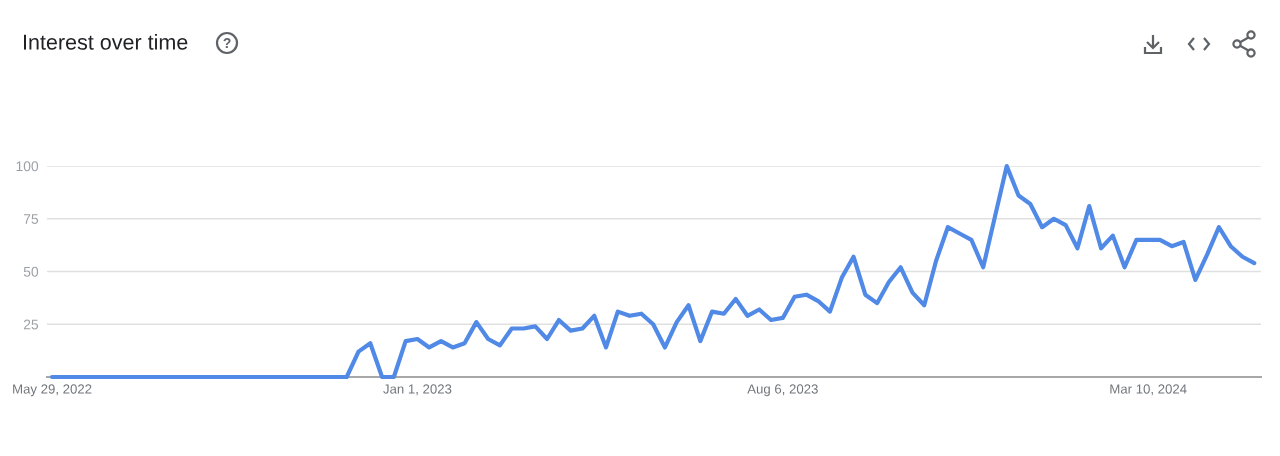 The height and width of the screenshot is (456, 1280). Describe the element at coordinates (782, 390) in the screenshot. I see `x-tick-label: Aug 6, 2023` at that location.